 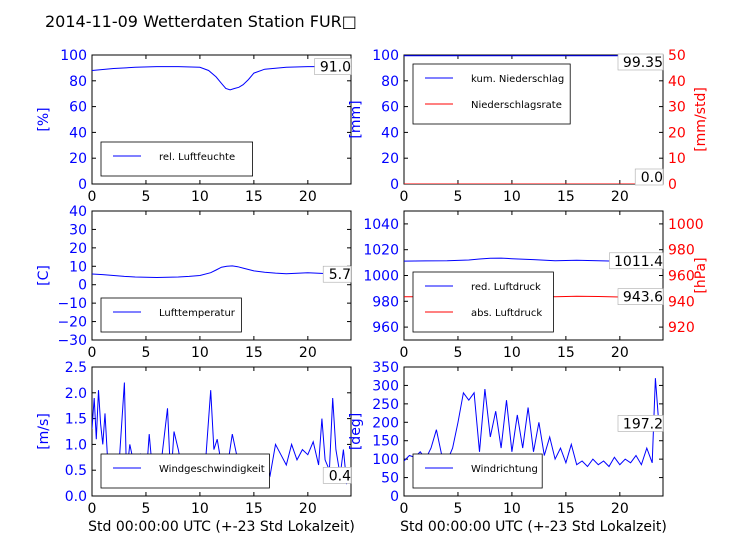 I want to click on legend: red. Luftdruck abs. Luftdruck, so click(x=483, y=302).